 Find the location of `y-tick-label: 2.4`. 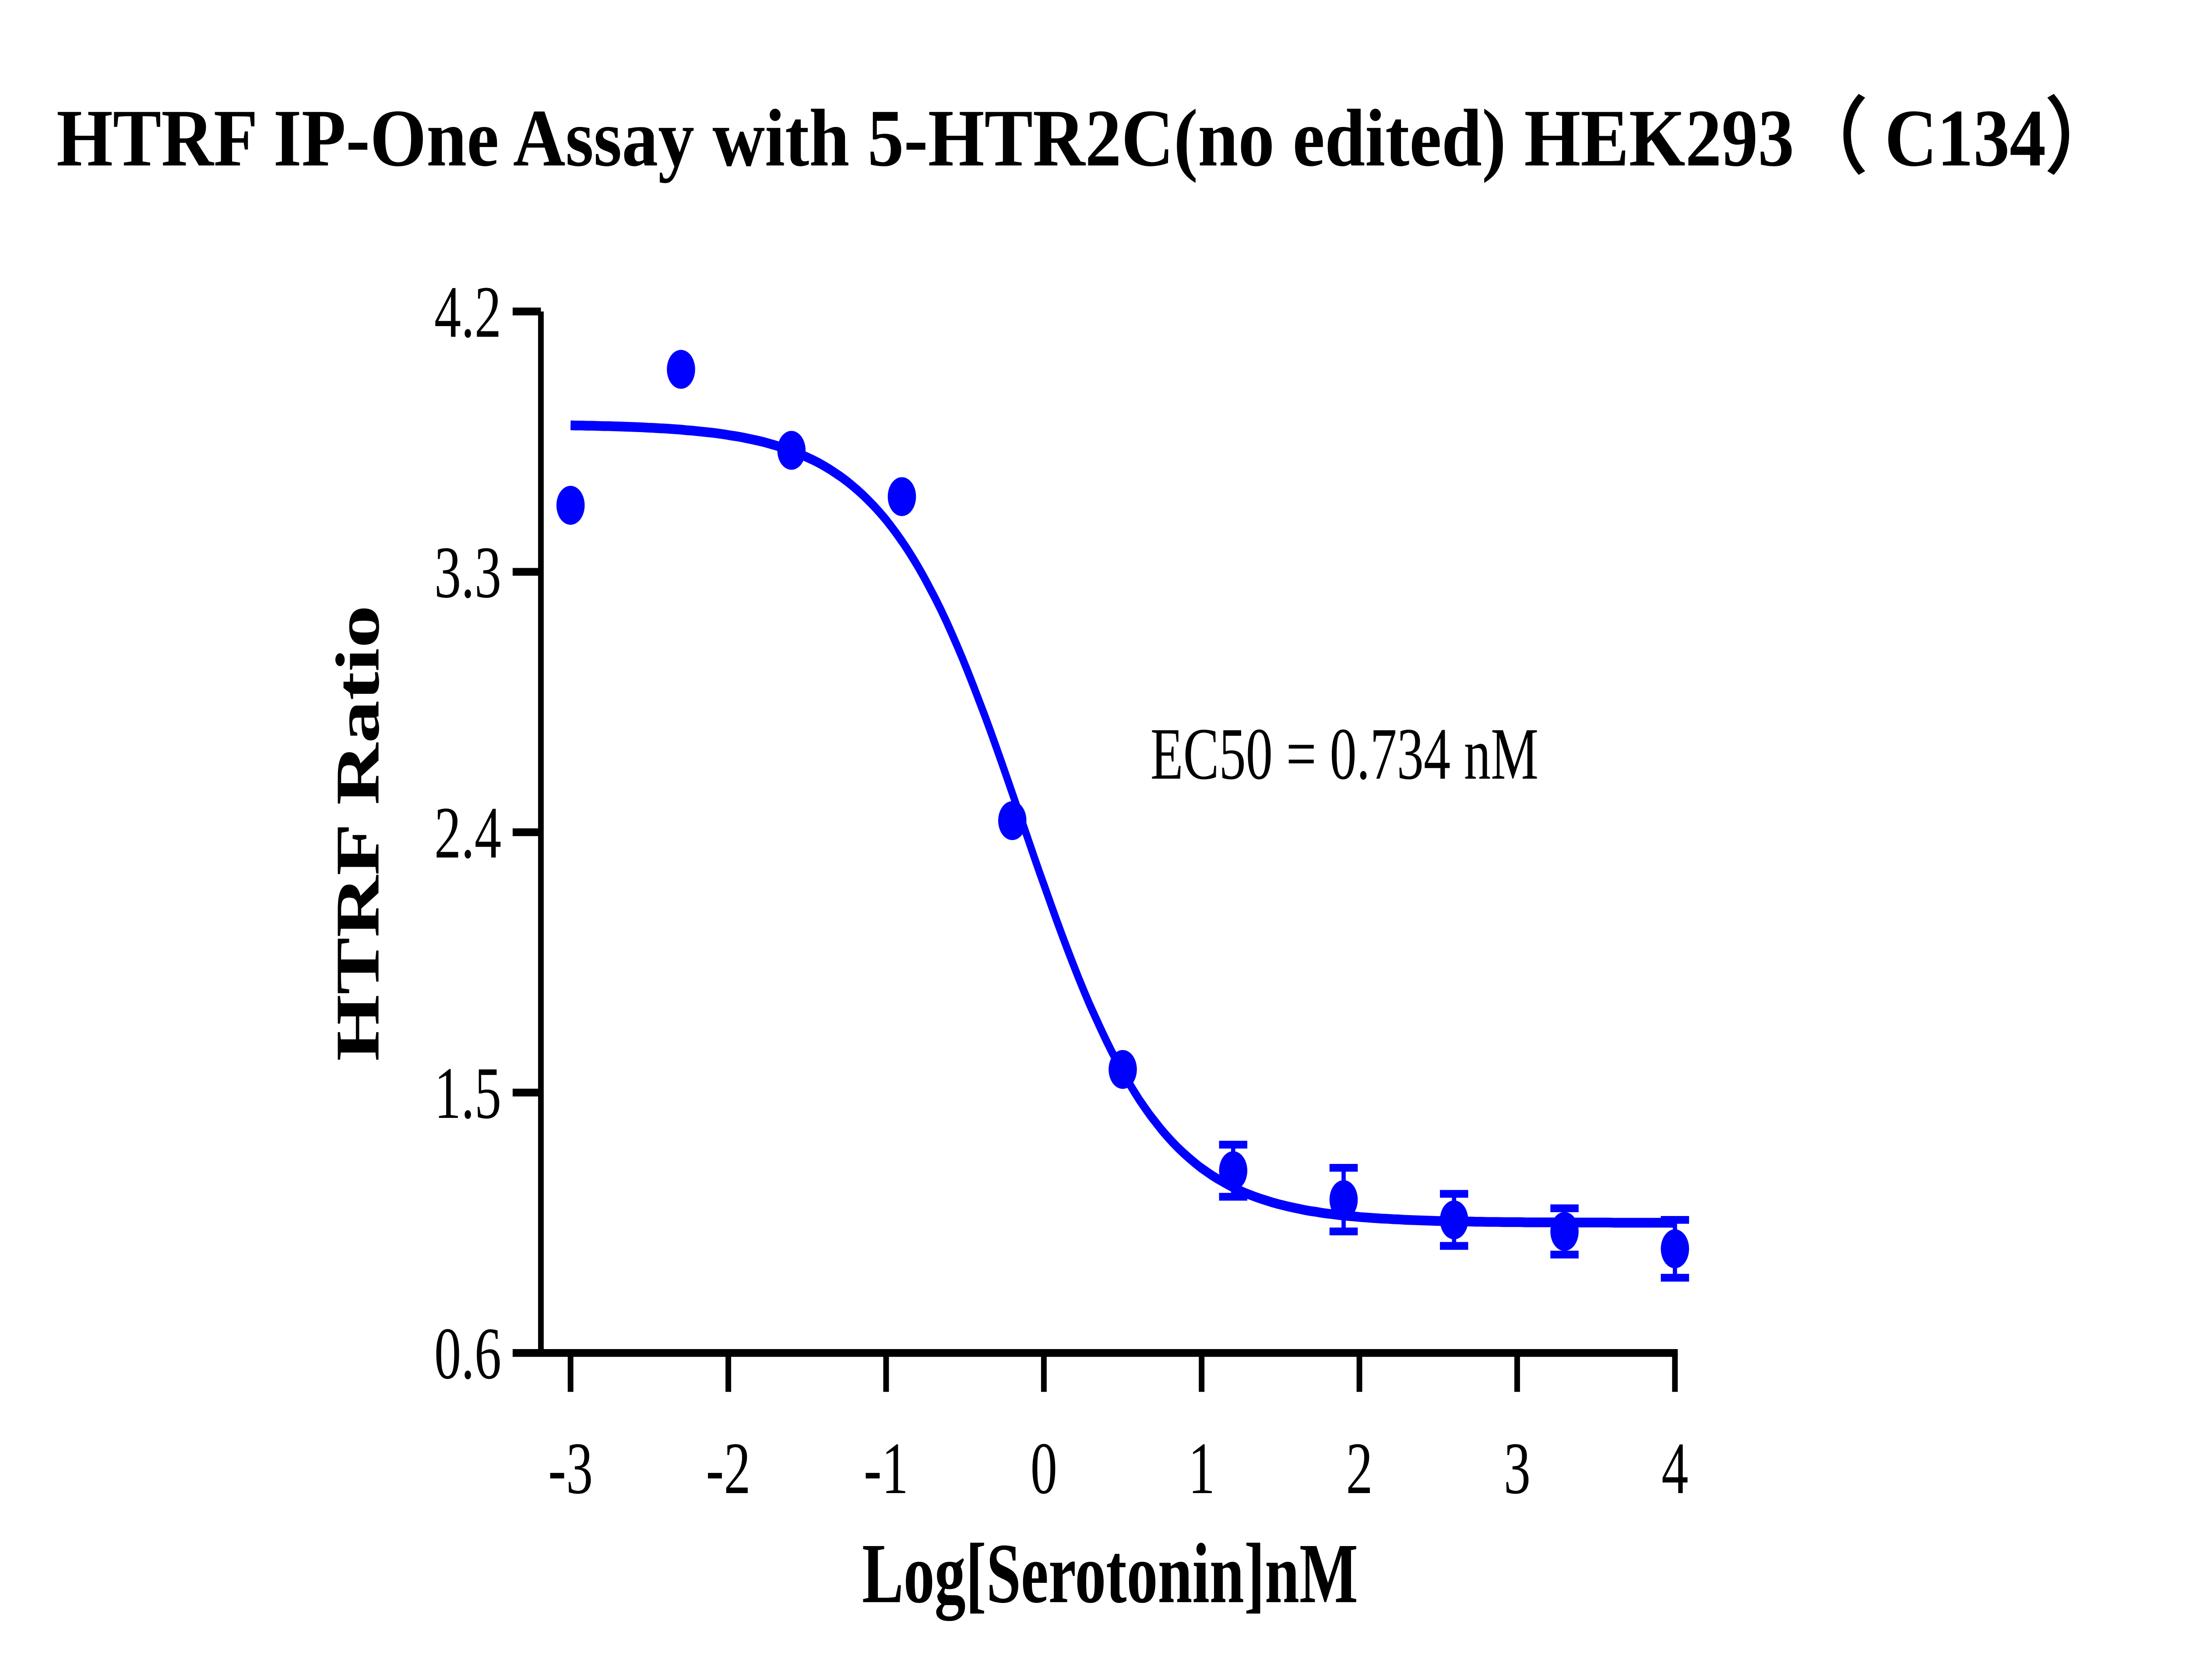

y-tick-label: 2.4 is located at coordinates (468, 832).